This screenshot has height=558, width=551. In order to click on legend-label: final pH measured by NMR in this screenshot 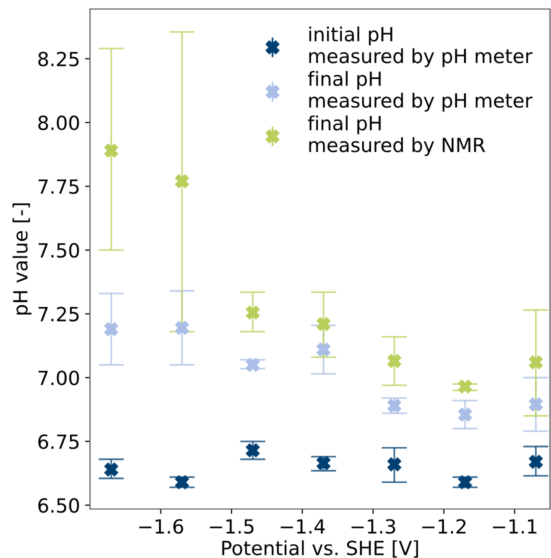, I will do `click(397, 135)`.